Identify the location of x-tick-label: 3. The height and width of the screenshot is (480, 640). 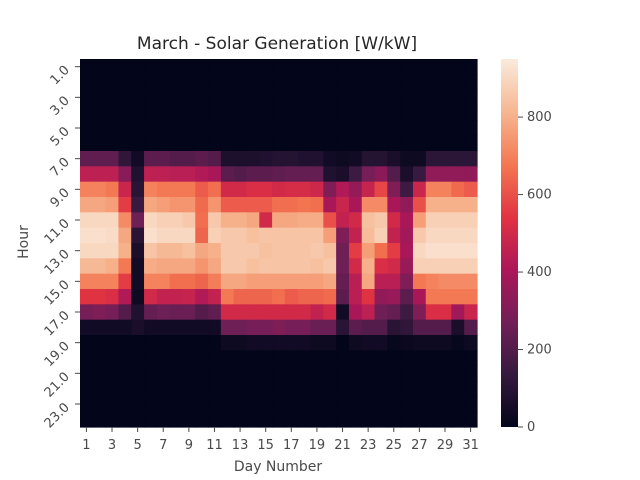
(112, 445).